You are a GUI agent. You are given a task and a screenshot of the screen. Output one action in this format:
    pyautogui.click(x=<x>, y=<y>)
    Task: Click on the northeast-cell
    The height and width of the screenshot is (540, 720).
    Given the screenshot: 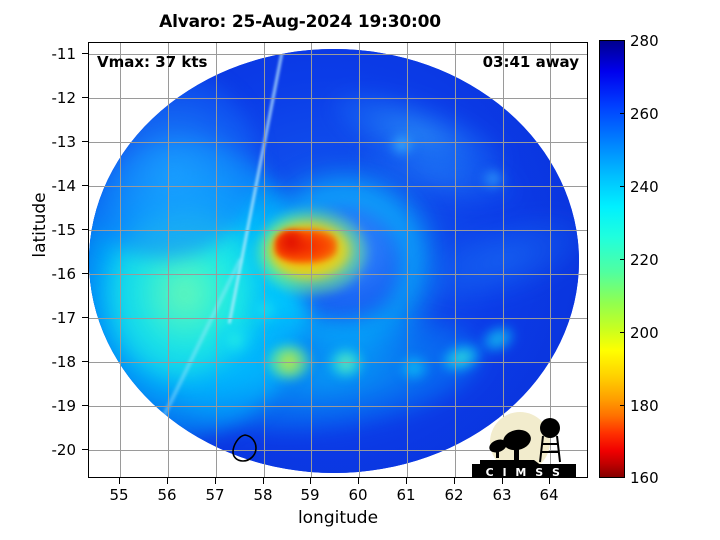 What is the action you would take?
    pyautogui.click(x=402, y=145)
    